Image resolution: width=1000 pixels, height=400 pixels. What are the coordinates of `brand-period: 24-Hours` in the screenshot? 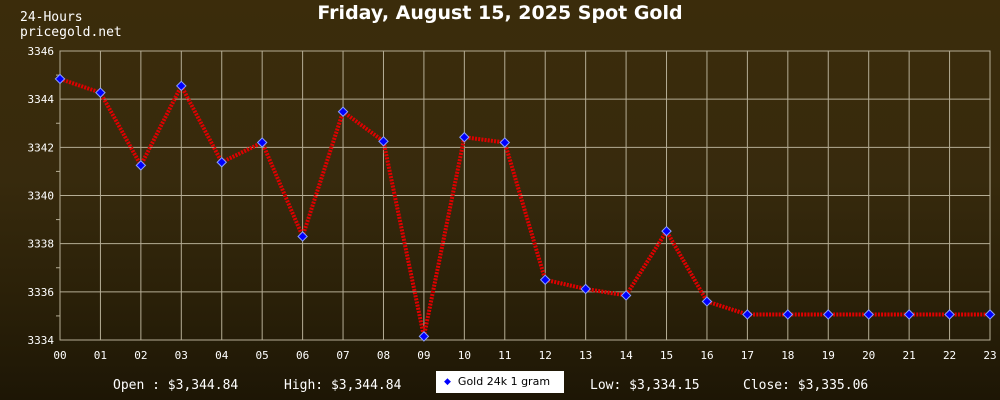 It's located at (51, 17).